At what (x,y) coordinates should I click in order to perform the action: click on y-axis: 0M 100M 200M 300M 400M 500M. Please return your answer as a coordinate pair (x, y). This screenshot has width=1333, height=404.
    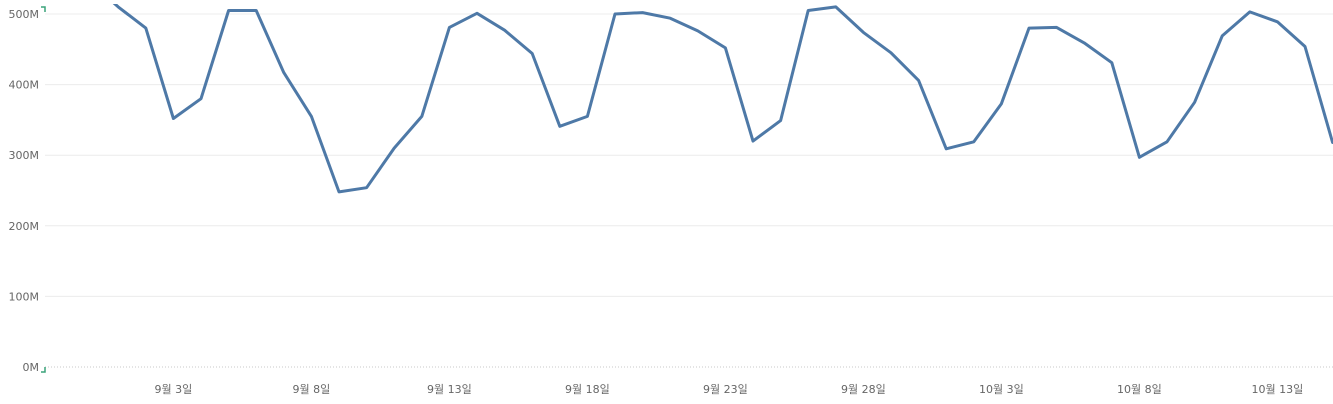
    Looking at the image, I should click on (24, 191).